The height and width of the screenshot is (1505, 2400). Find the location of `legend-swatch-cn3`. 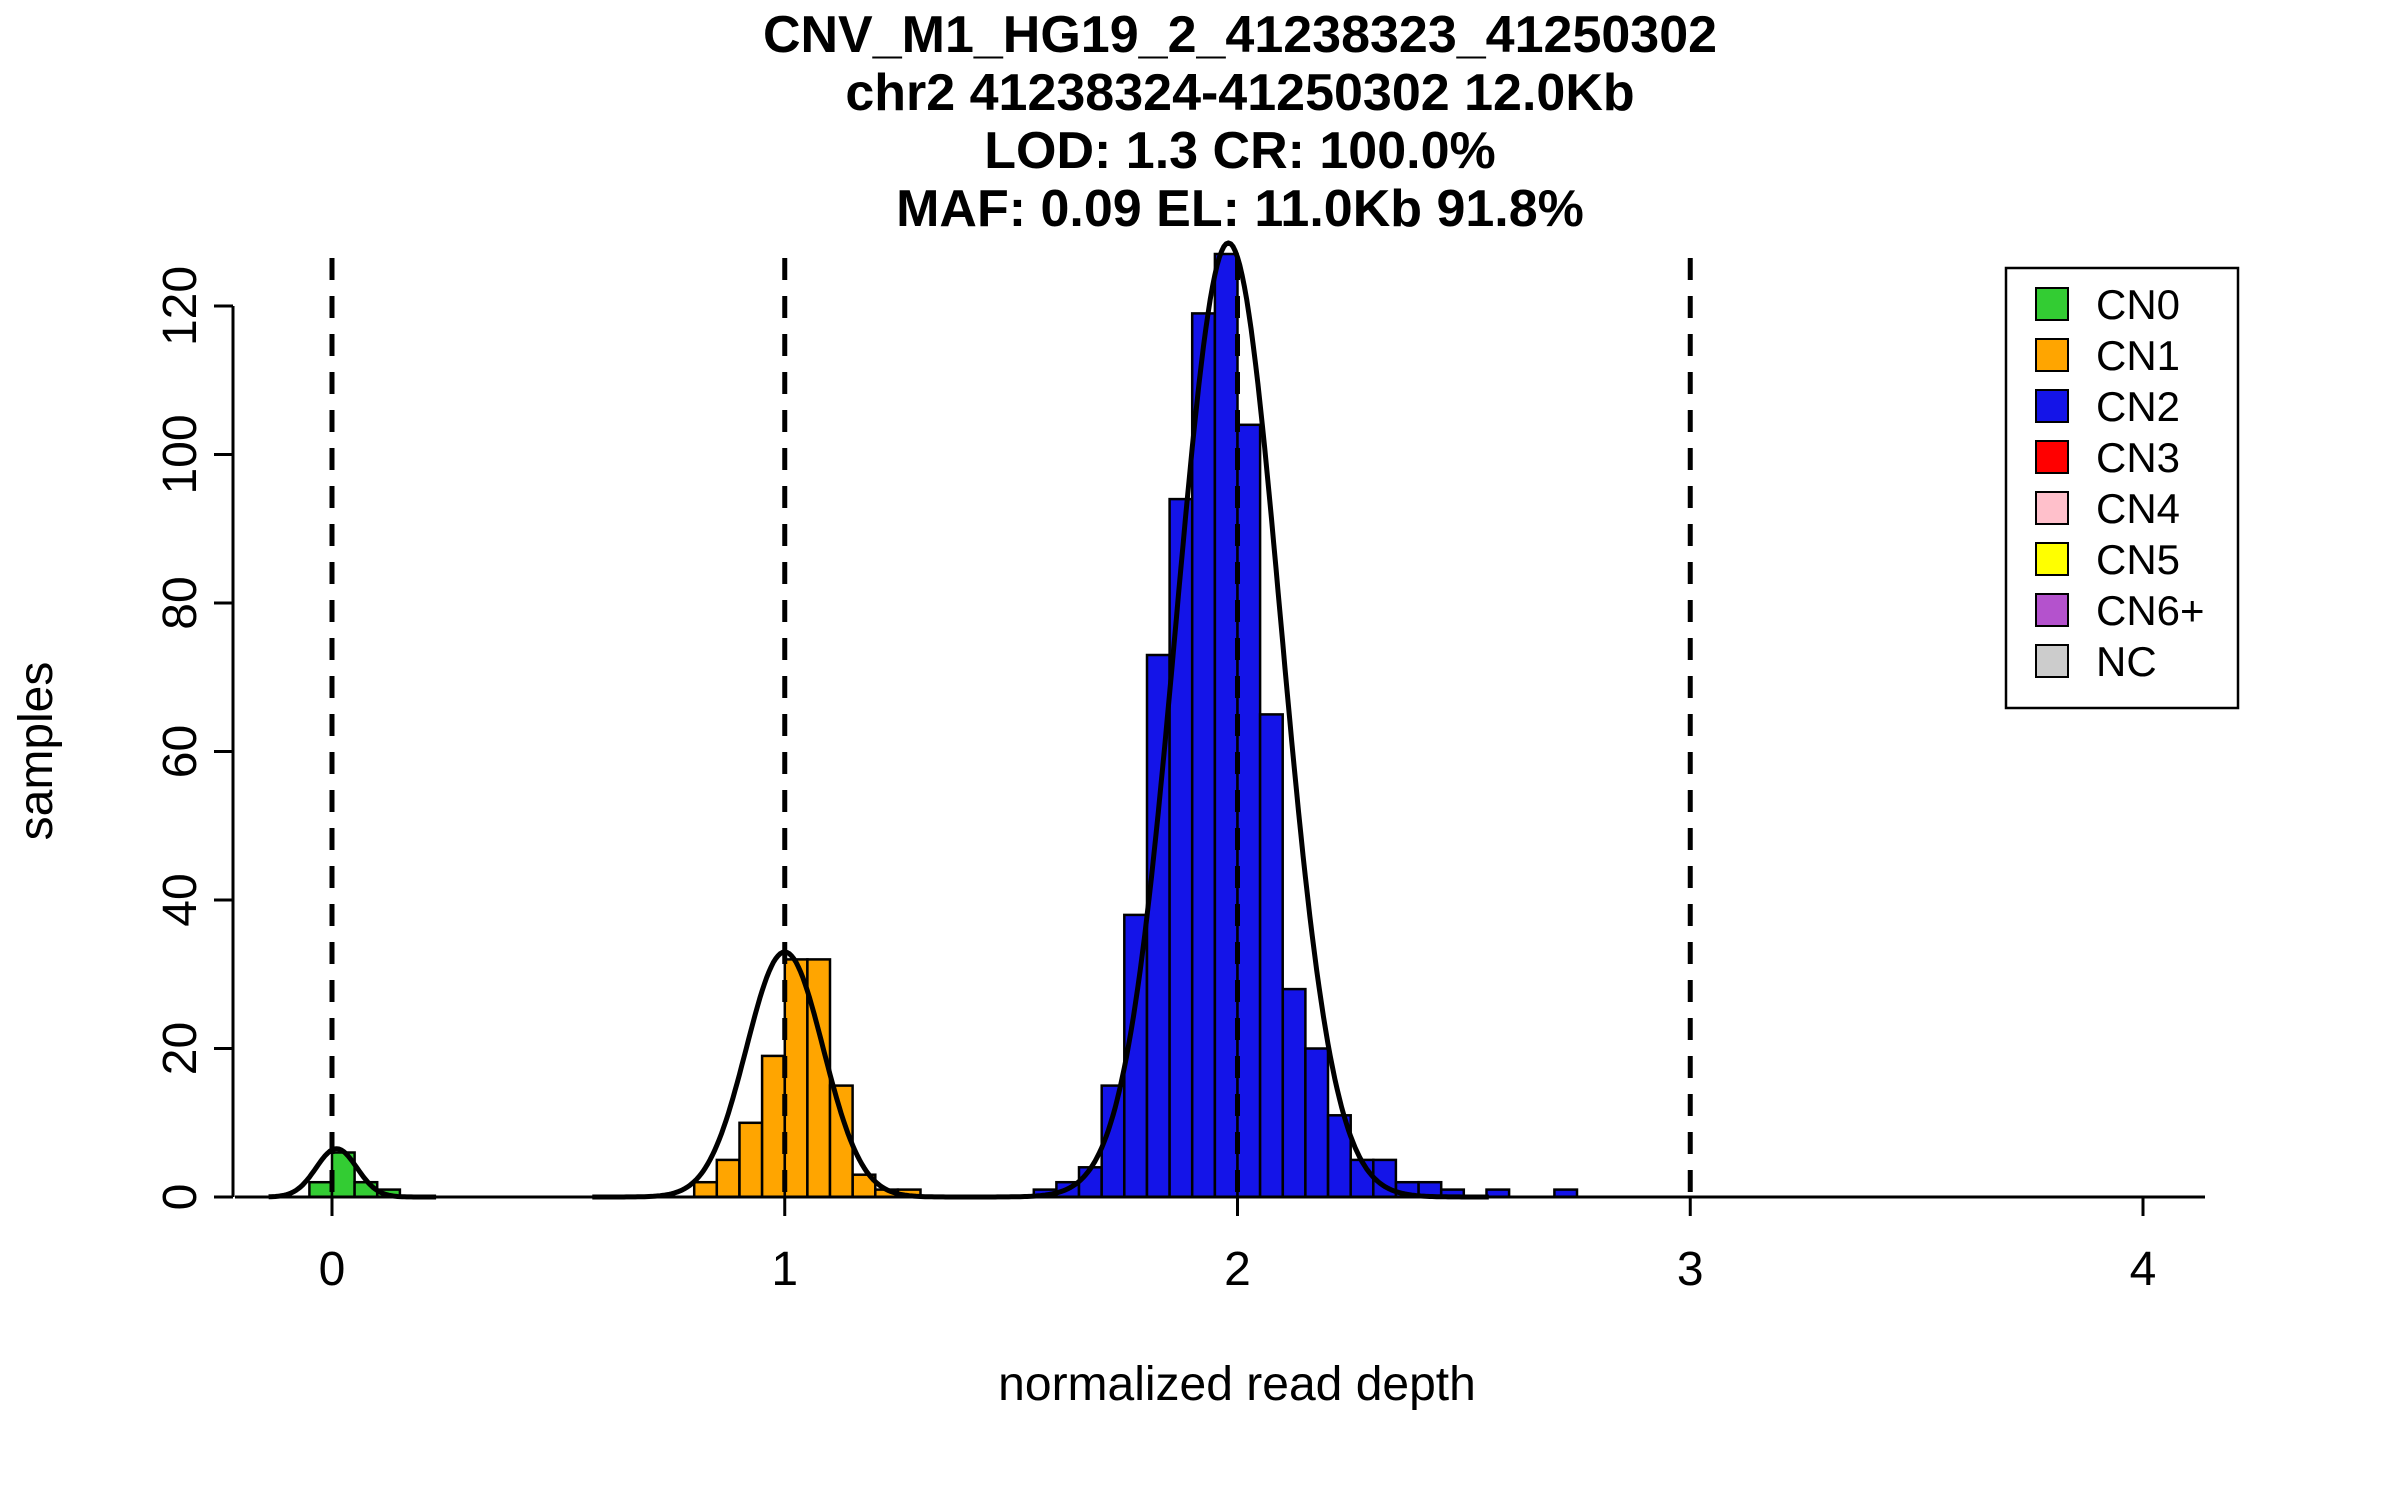

legend-swatch-cn3 is located at coordinates (2052, 457).